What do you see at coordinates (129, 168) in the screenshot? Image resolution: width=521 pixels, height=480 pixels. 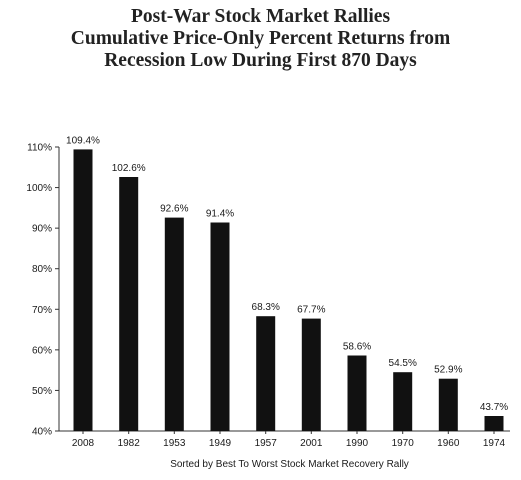 I see `data-label: 102.6%` at bounding box center [129, 168].